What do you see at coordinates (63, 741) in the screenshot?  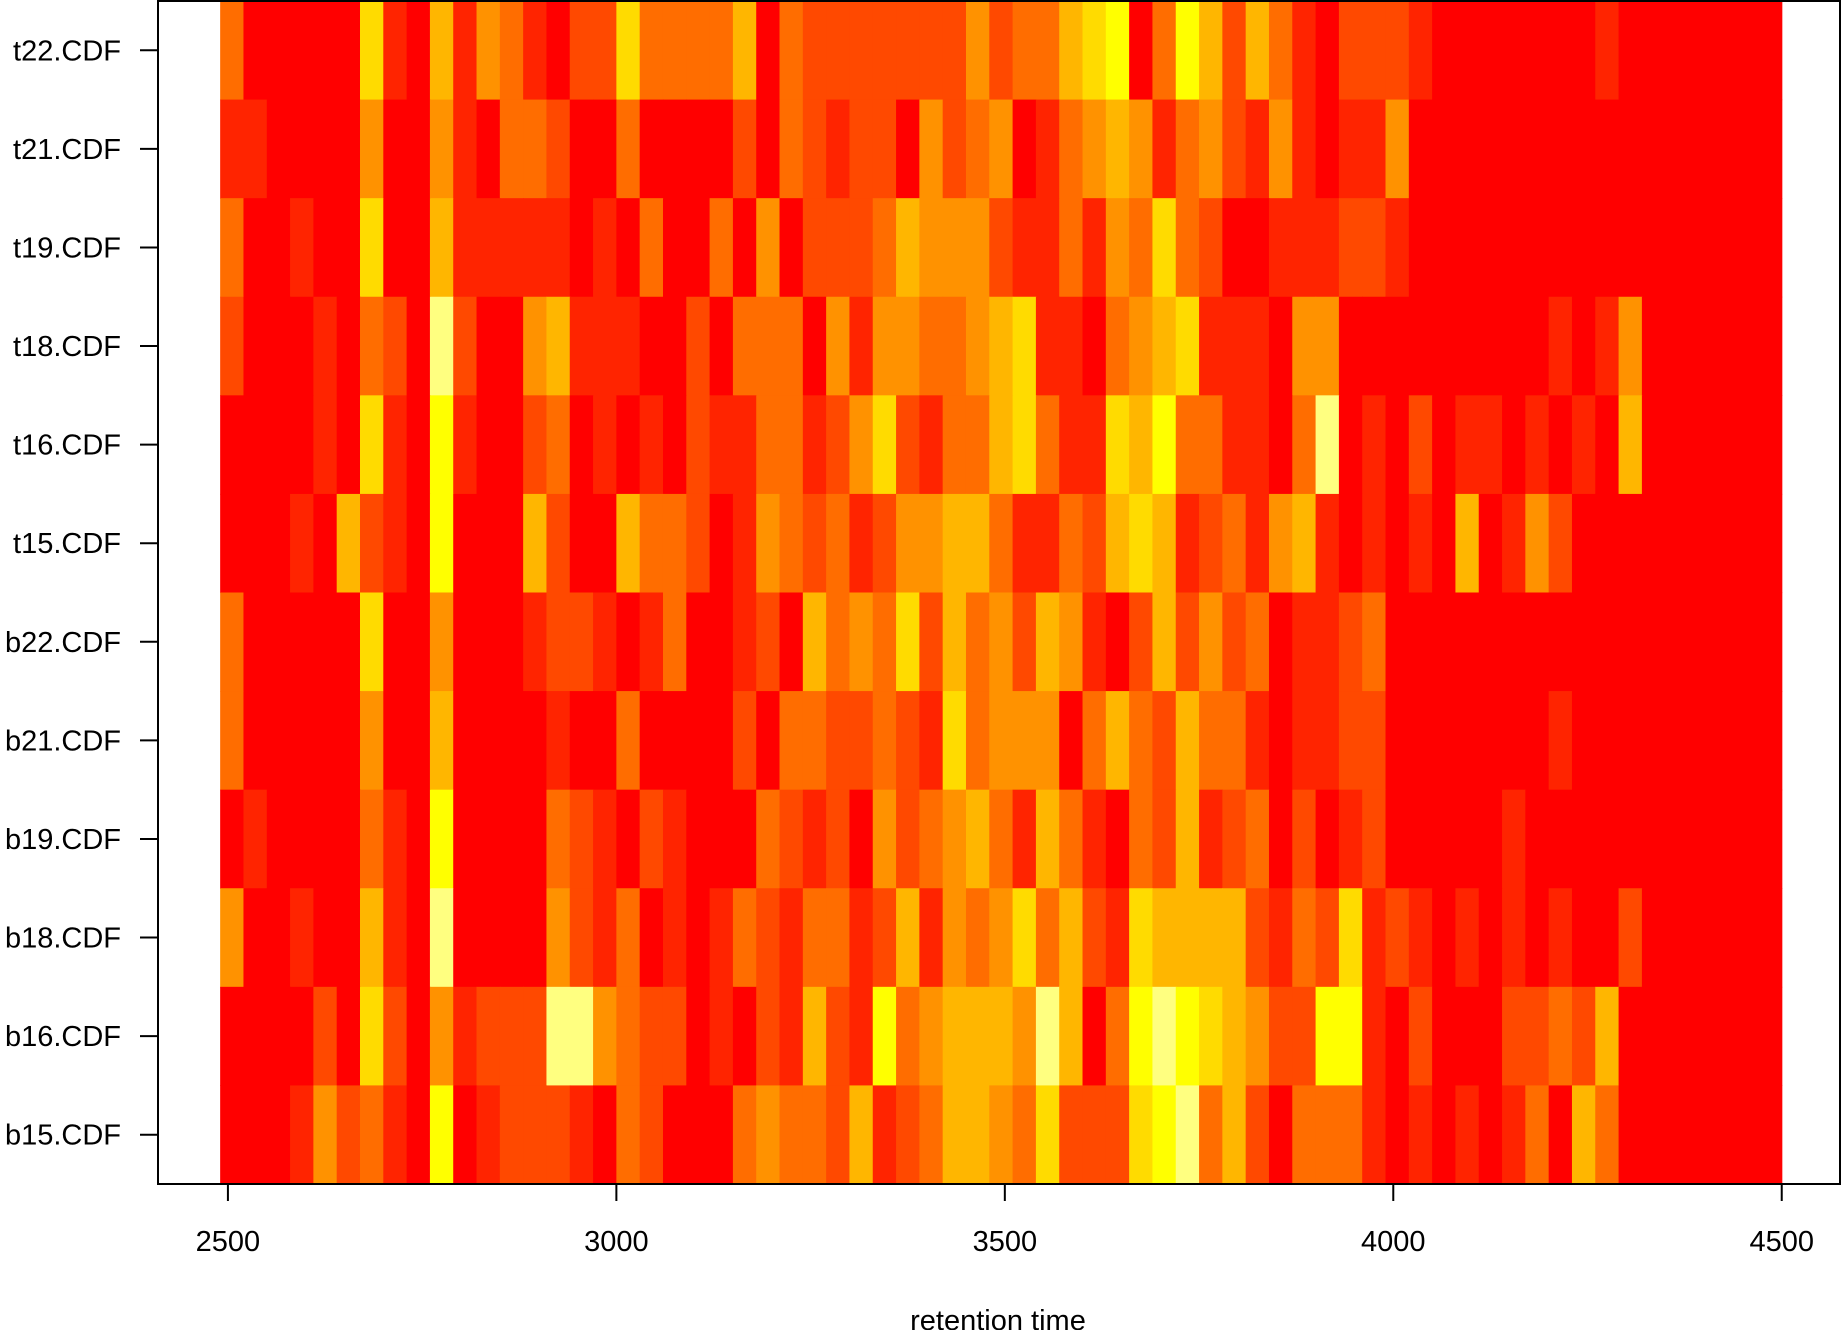 I see `y-tick-label: b21.CDF` at bounding box center [63, 741].